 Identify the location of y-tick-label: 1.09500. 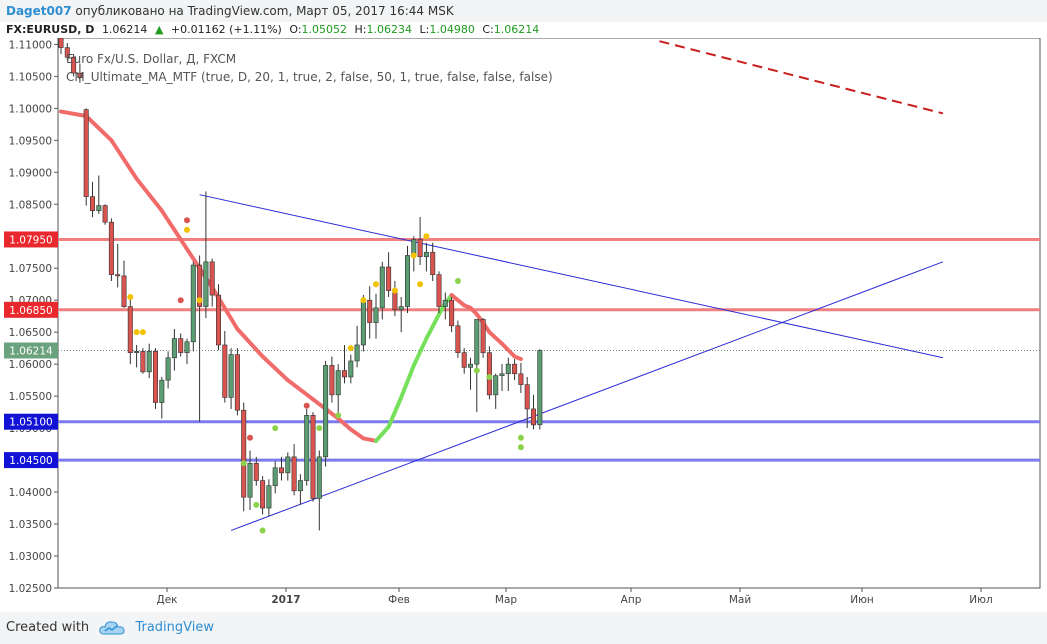
(30, 141).